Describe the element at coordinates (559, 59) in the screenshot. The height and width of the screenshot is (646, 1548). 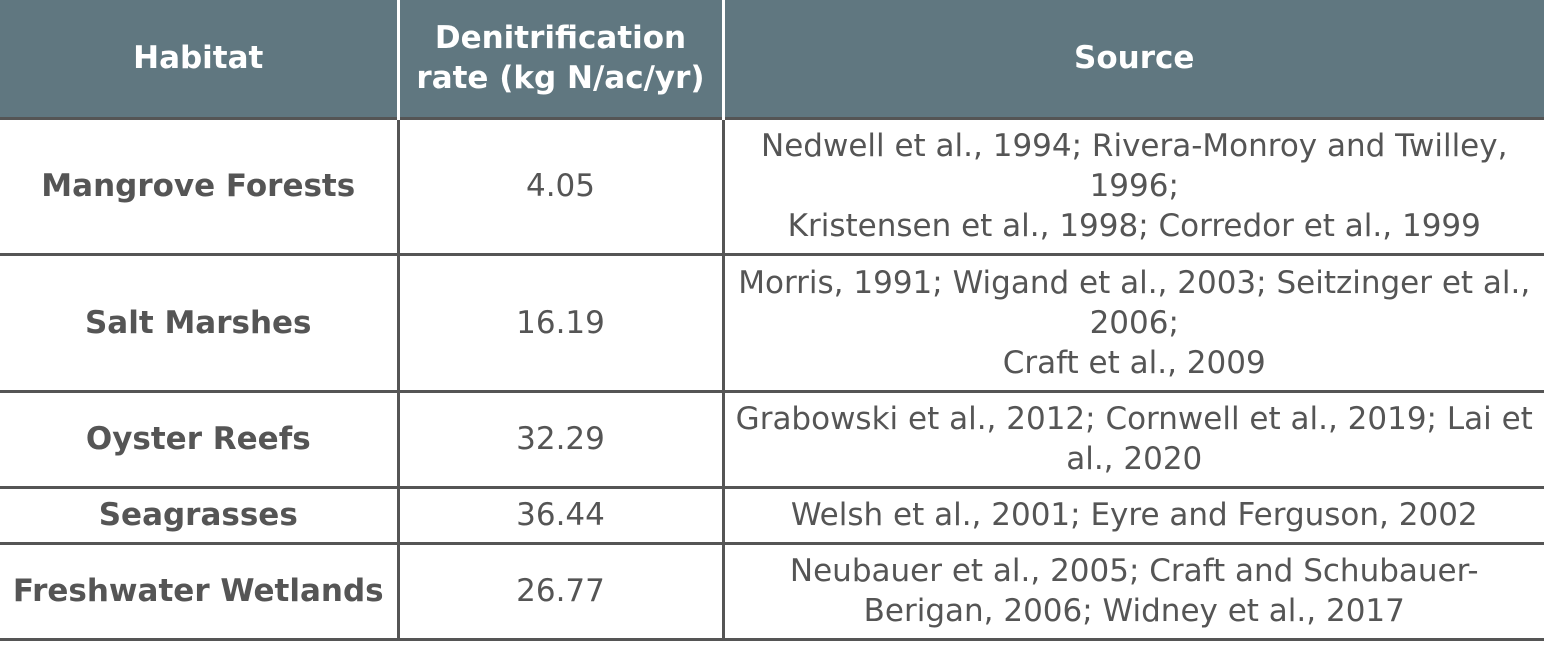
I see `header-denitrification-rate: Denitrification rate (kg N/ac/yr)` at that location.